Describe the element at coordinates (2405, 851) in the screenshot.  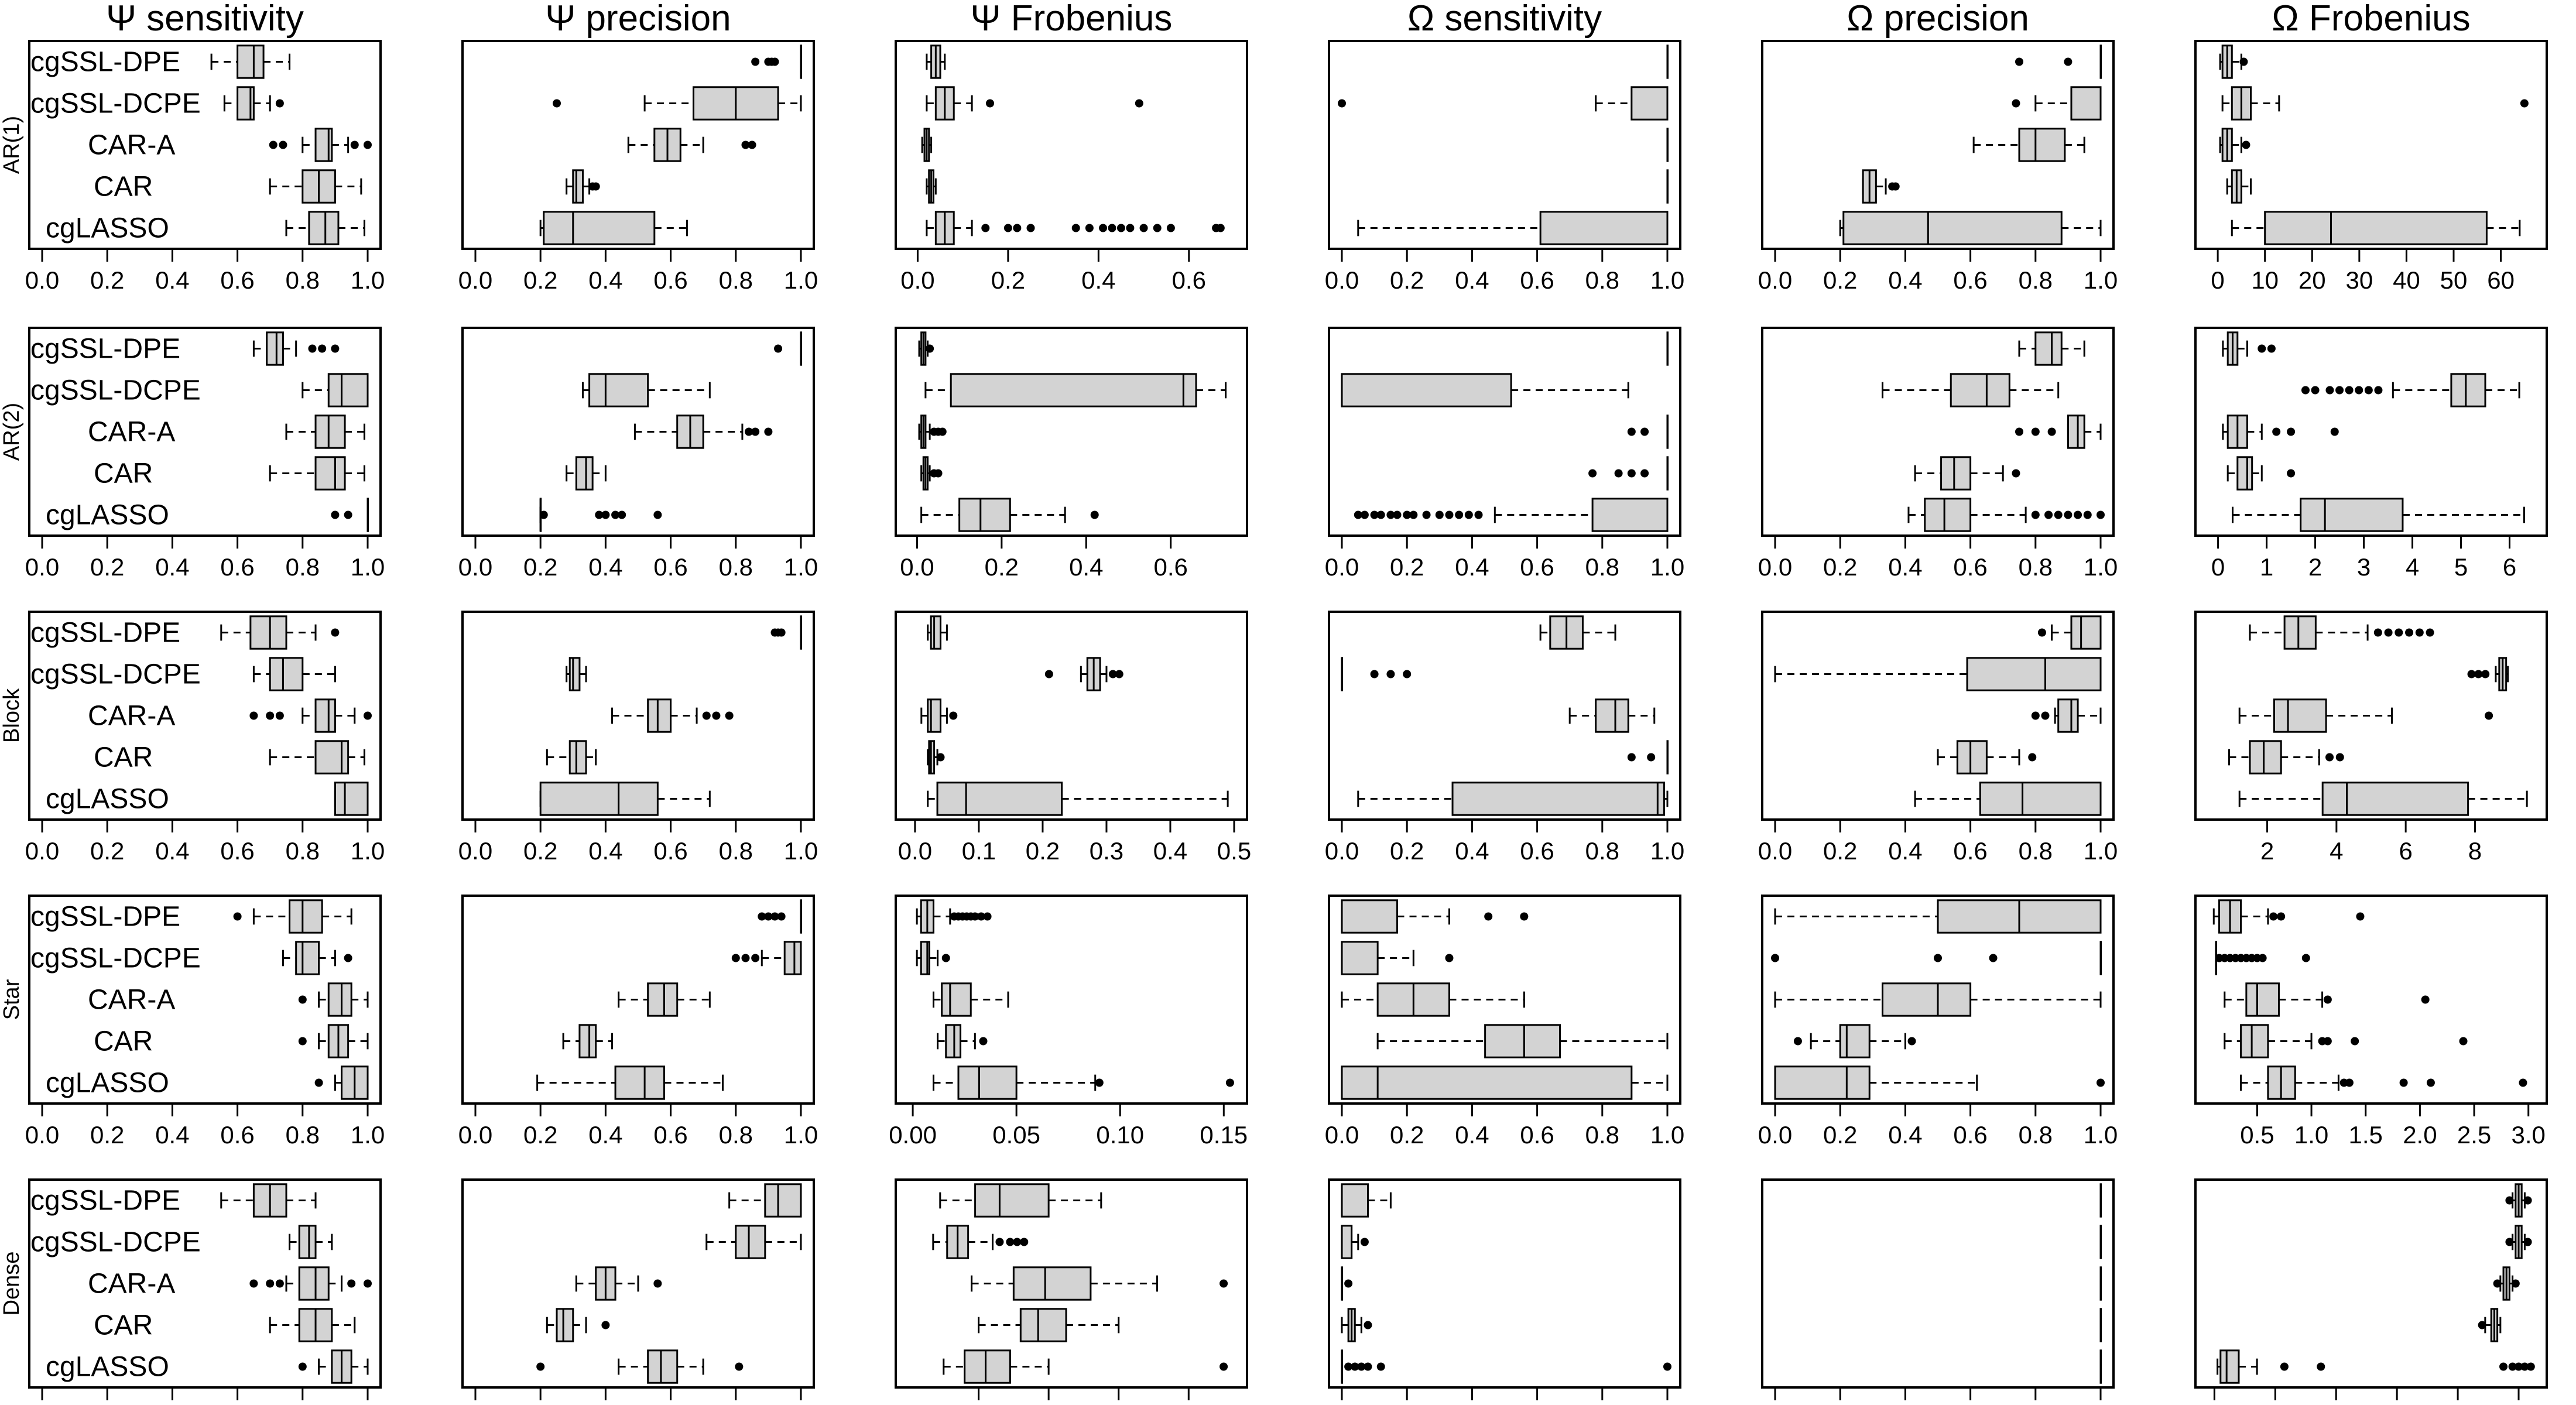
I see `x-tick-label: 6` at that location.